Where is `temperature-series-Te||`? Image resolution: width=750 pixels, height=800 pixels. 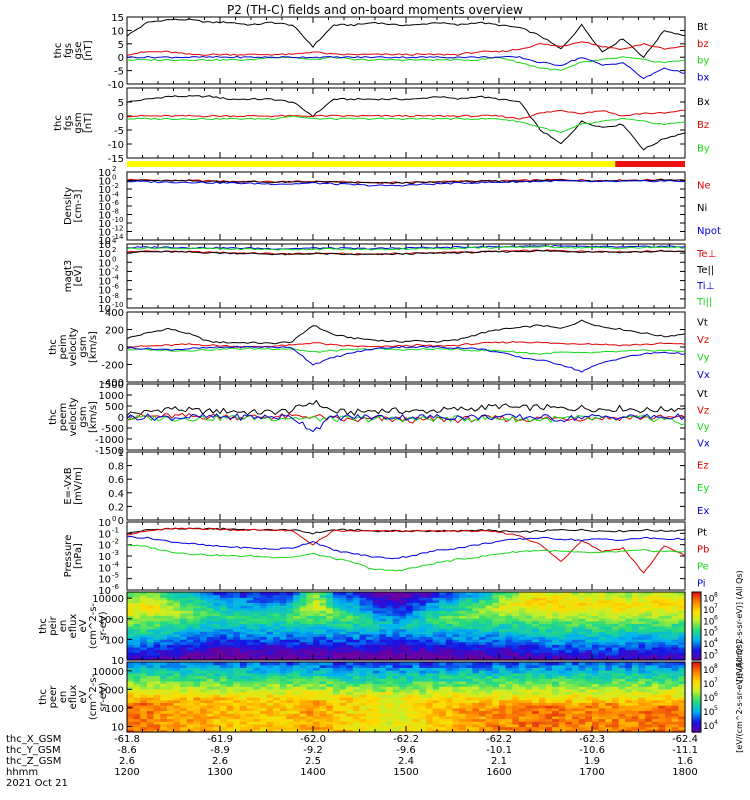 temperature-series-Te|| is located at coordinates (406, 252).